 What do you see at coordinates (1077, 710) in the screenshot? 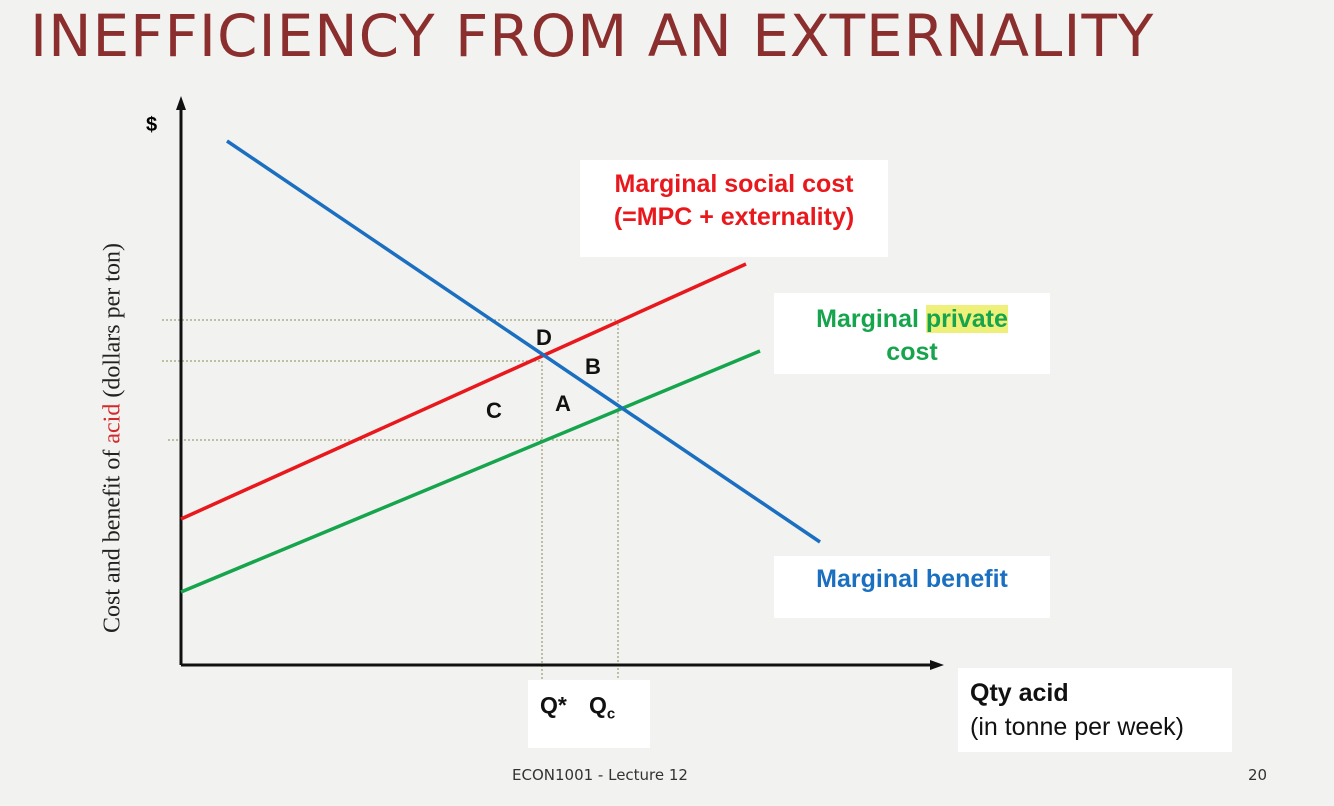
I see `x-axis-label: Qty acid (in tonne per week)` at bounding box center [1077, 710].